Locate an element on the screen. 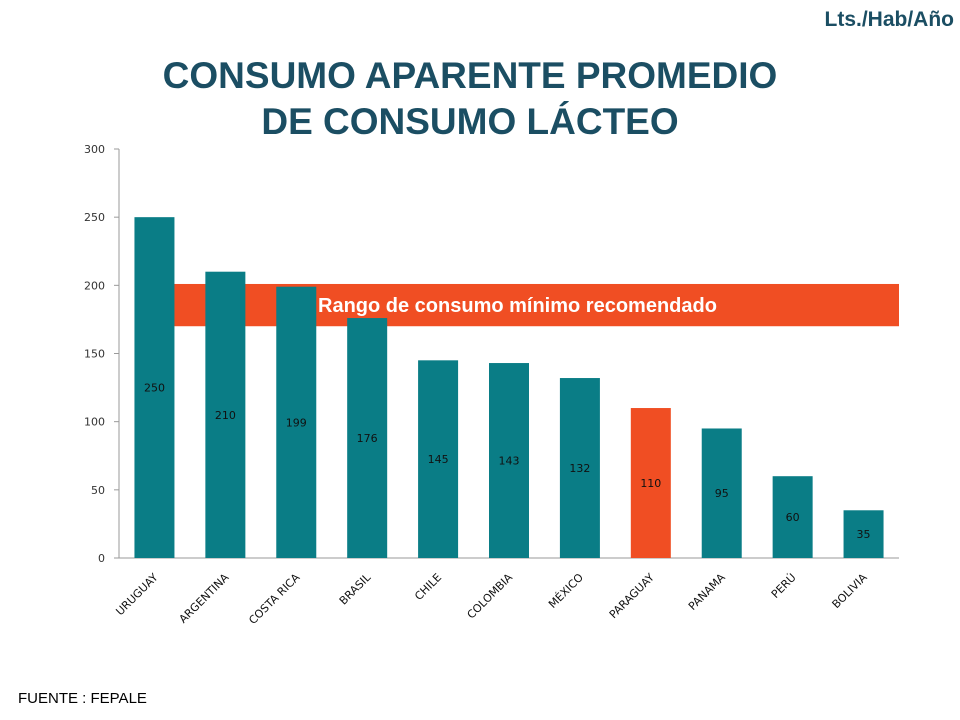 The height and width of the screenshot is (720, 960). data-label: 95 is located at coordinates (722, 493).